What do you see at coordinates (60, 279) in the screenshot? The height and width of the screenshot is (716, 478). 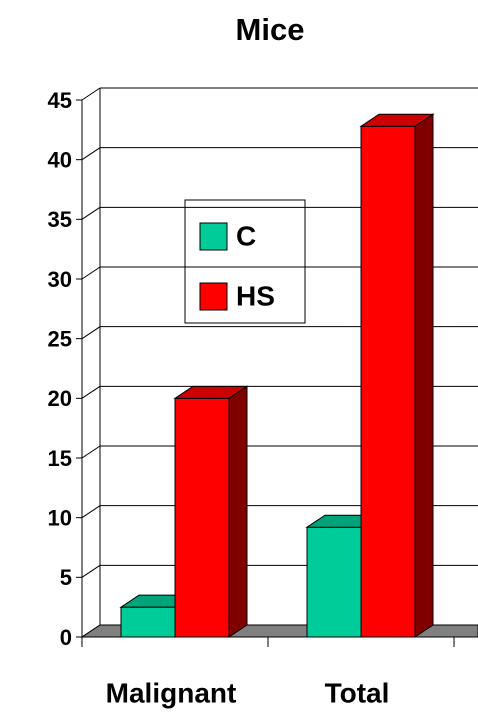 I see `y-tick-label: 30` at bounding box center [60, 279].